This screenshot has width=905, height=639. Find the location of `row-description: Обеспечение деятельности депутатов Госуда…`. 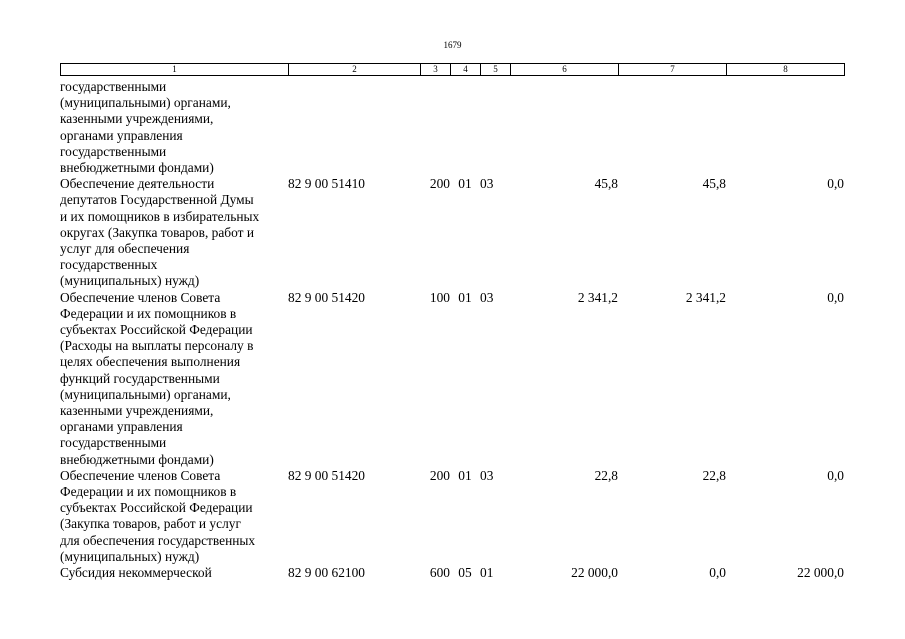

row-description: Обеспечение деятельности депутатов Госуда… is located at coordinates (174, 232).